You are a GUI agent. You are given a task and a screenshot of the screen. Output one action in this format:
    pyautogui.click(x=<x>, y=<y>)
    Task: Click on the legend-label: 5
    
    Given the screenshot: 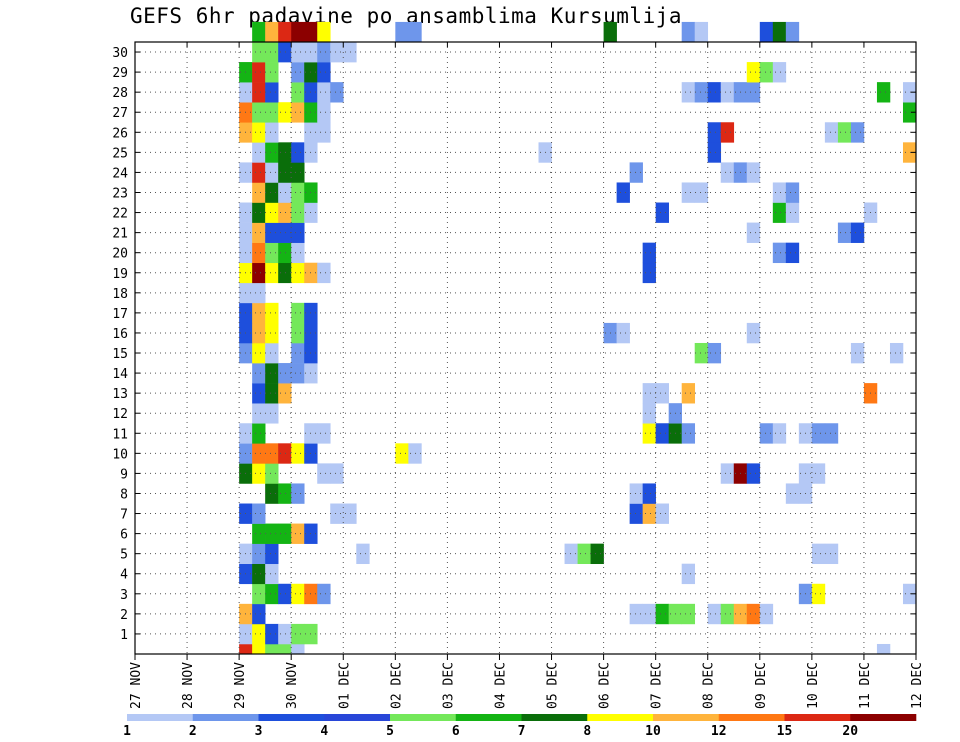 What is the action you would take?
    pyautogui.click(x=390, y=731)
    